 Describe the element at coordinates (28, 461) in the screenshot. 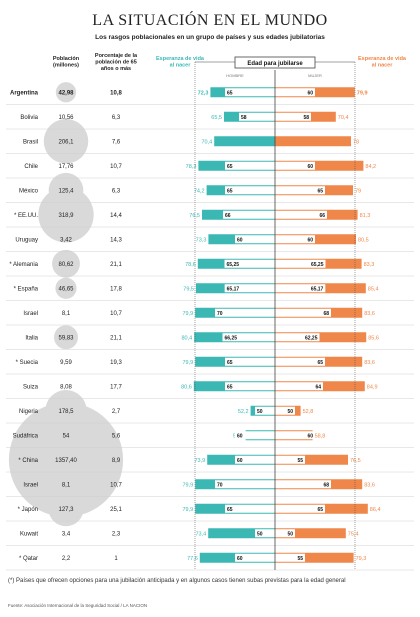

I see `country-label: * China` at that location.